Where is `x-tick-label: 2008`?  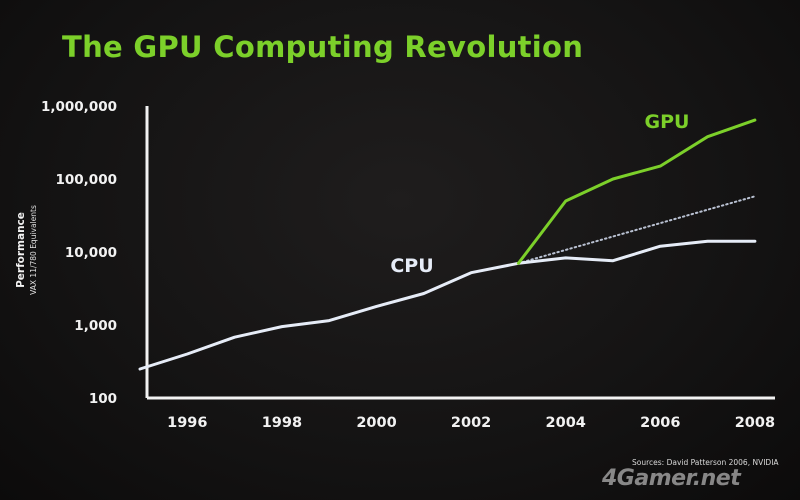
x-tick-label: 2008 is located at coordinates (755, 423).